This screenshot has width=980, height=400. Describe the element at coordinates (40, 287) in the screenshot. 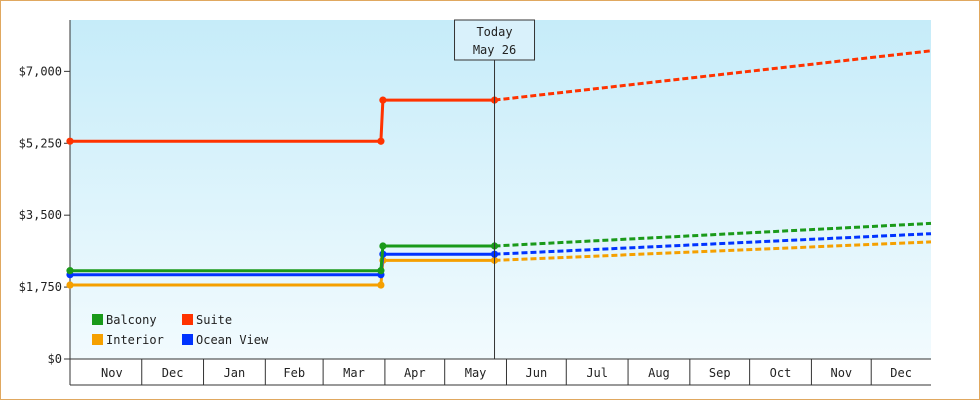

I see `y-tick-label: $1,750` at that location.